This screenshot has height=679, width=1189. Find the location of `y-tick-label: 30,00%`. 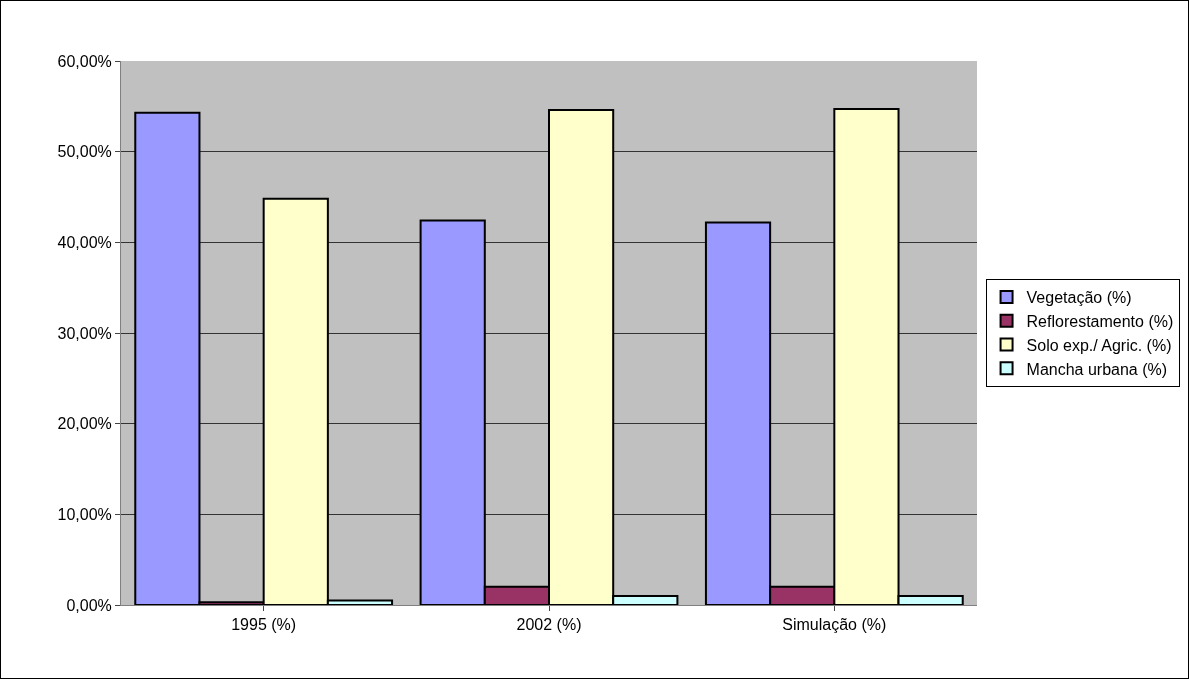

y-tick-label: 30,00% is located at coordinates (84, 333).